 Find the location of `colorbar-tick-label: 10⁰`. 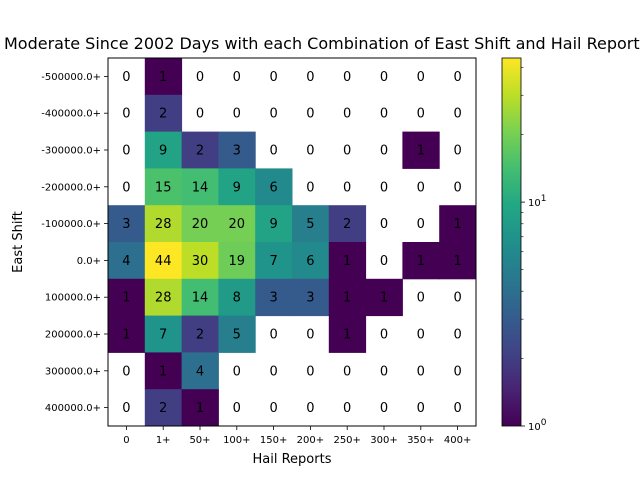

colorbar-tick-label: 10⁰ is located at coordinates (537, 425).